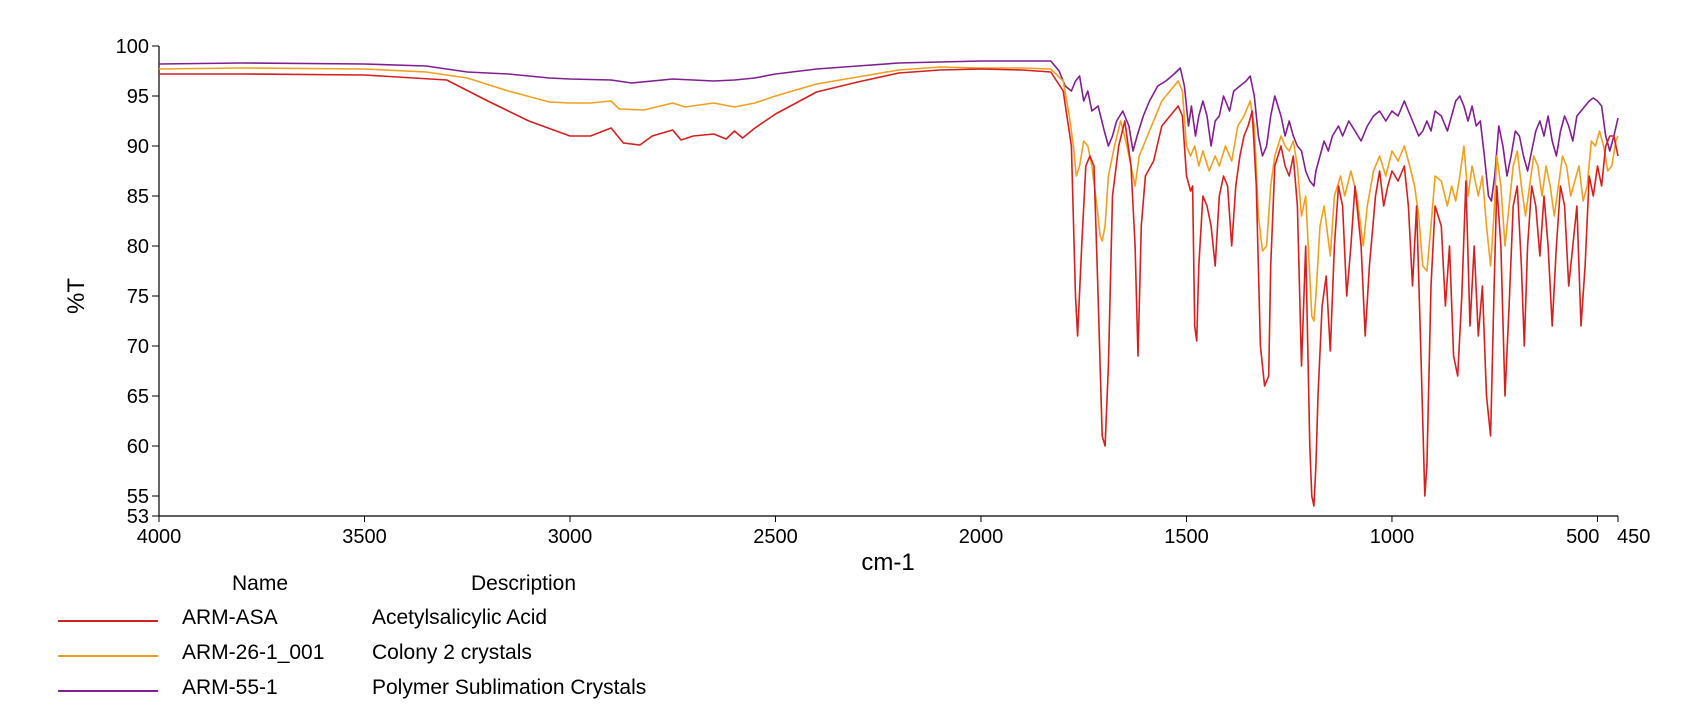  Describe the element at coordinates (1392, 537) in the screenshot. I see `x-tick-label: 1000` at that location.